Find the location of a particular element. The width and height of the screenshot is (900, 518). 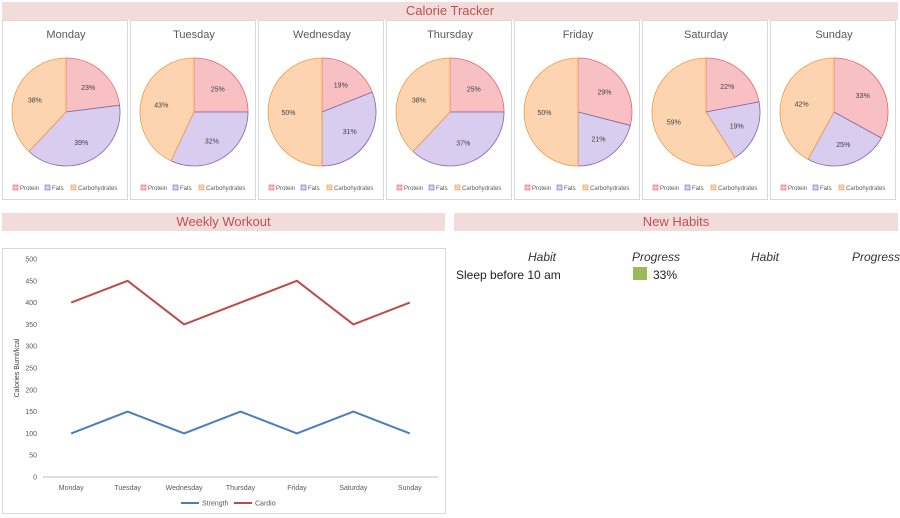

pie-data-label: 32% is located at coordinates (212, 141).